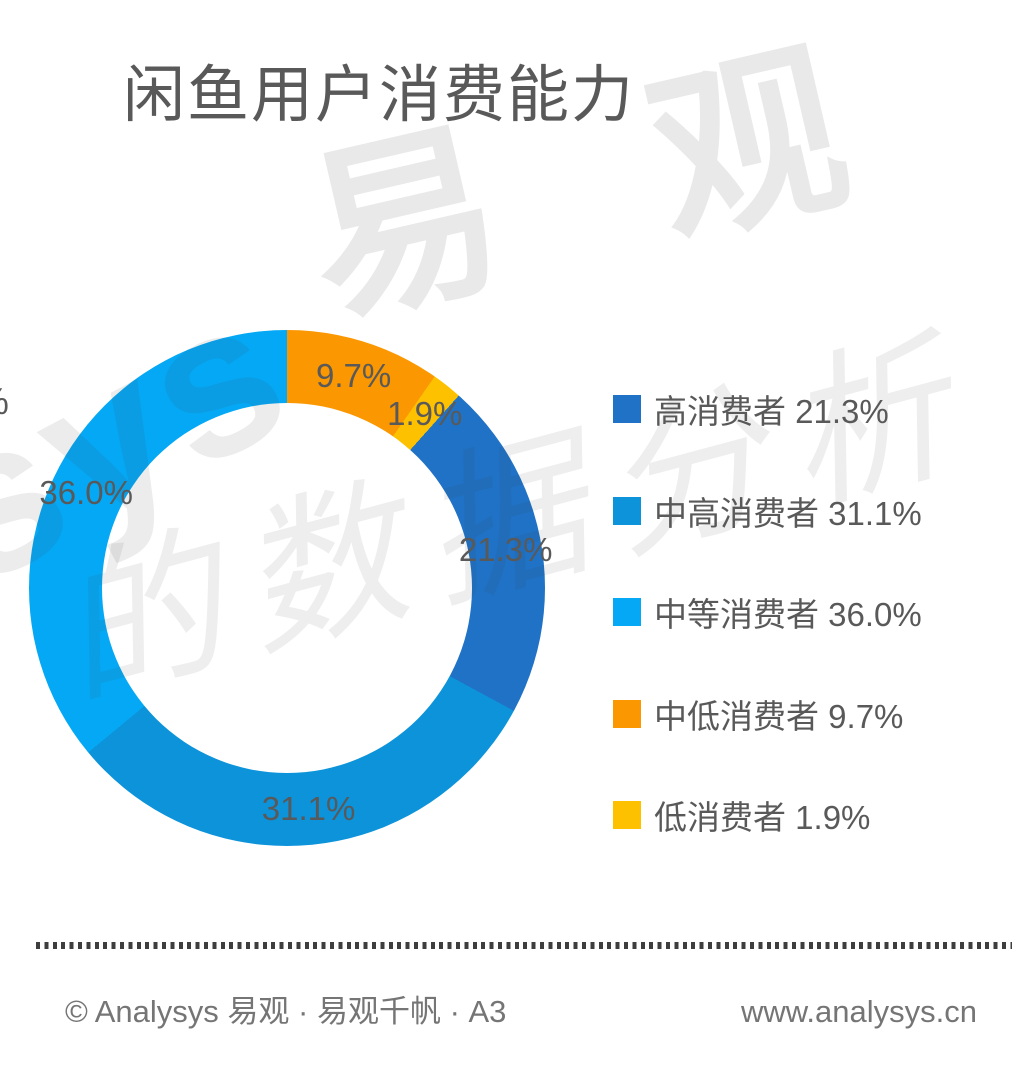 Image resolution: width=1024 pixels, height=1067 pixels. Describe the element at coordinates (779, 716) in the screenshot. I see `legend-label: 中低消费者 9.7%` at that location.